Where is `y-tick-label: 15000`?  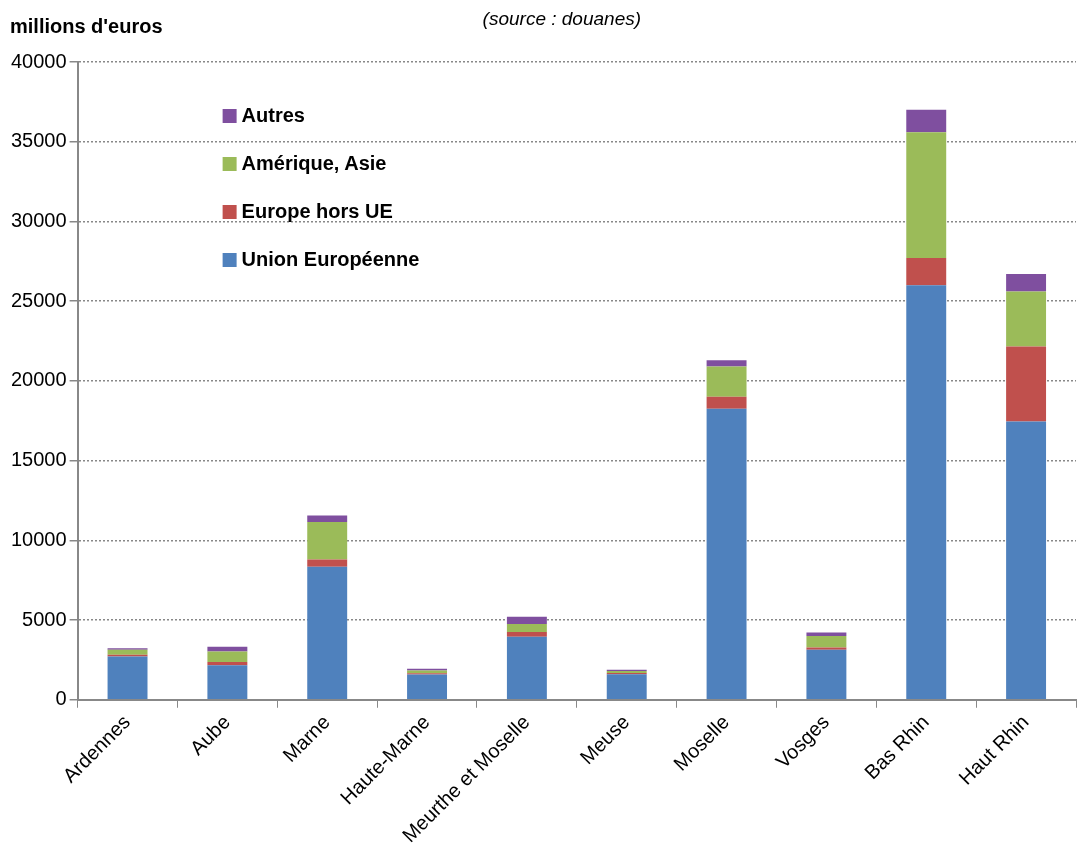
y-tick-label: 15000 is located at coordinates (38, 459).